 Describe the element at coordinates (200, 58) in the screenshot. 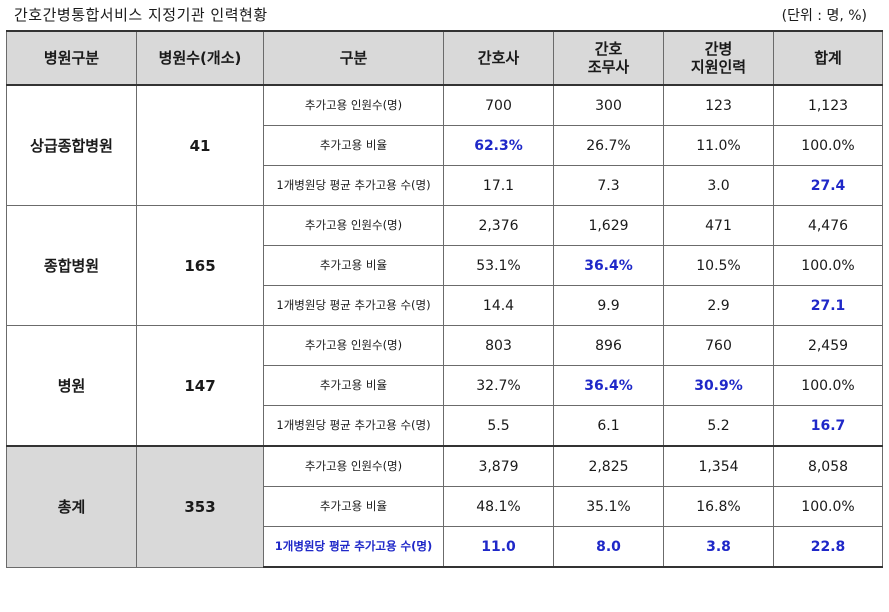

I see `header-count: 병원수(개소)` at that location.